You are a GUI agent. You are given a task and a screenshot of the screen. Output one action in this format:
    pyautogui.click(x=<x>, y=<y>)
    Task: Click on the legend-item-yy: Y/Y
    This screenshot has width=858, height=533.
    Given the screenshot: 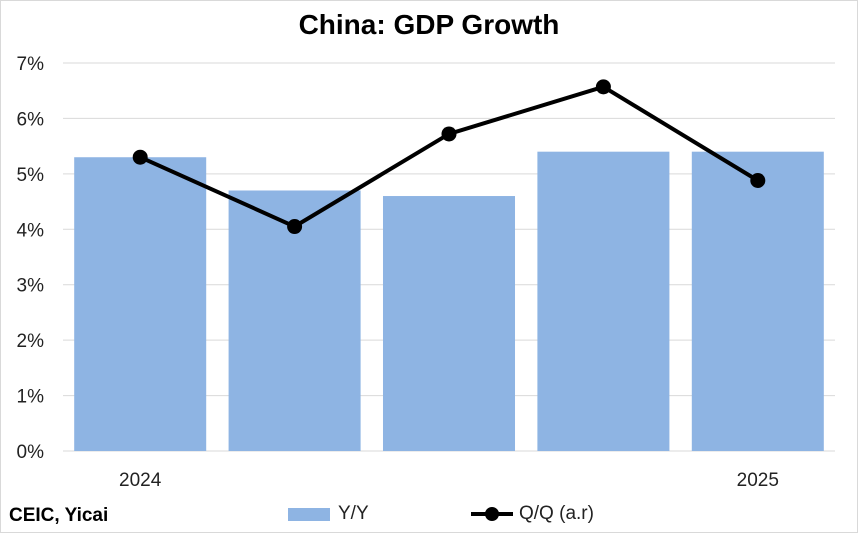 What is the action you would take?
    pyautogui.click(x=328, y=514)
    